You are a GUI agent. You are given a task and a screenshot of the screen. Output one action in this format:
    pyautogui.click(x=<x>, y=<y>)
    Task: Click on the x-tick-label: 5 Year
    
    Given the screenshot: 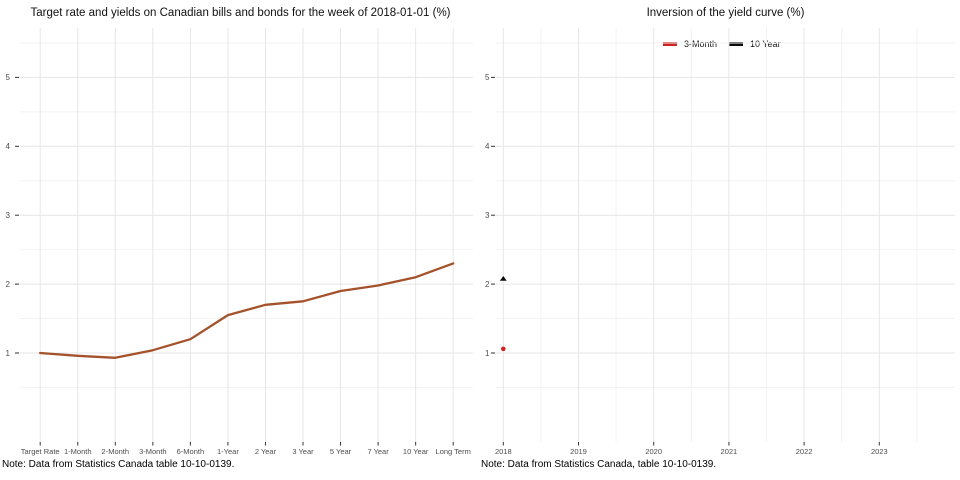 What is the action you would take?
    pyautogui.click(x=341, y=451)
    